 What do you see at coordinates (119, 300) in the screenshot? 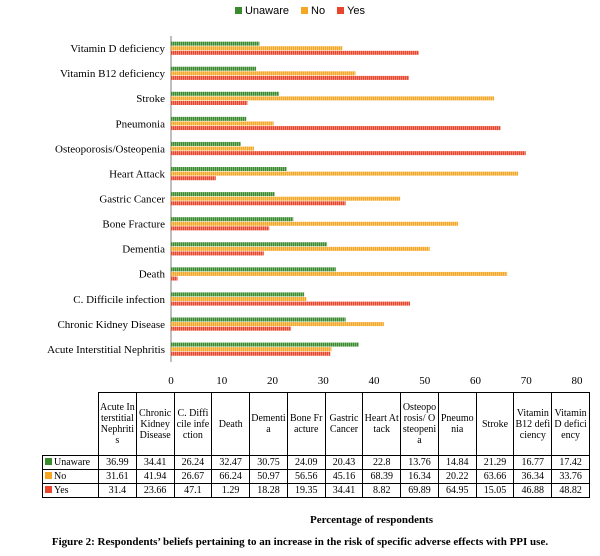
I see `y-category-label: C. Difficile infection` at bounding box center [119, 300].